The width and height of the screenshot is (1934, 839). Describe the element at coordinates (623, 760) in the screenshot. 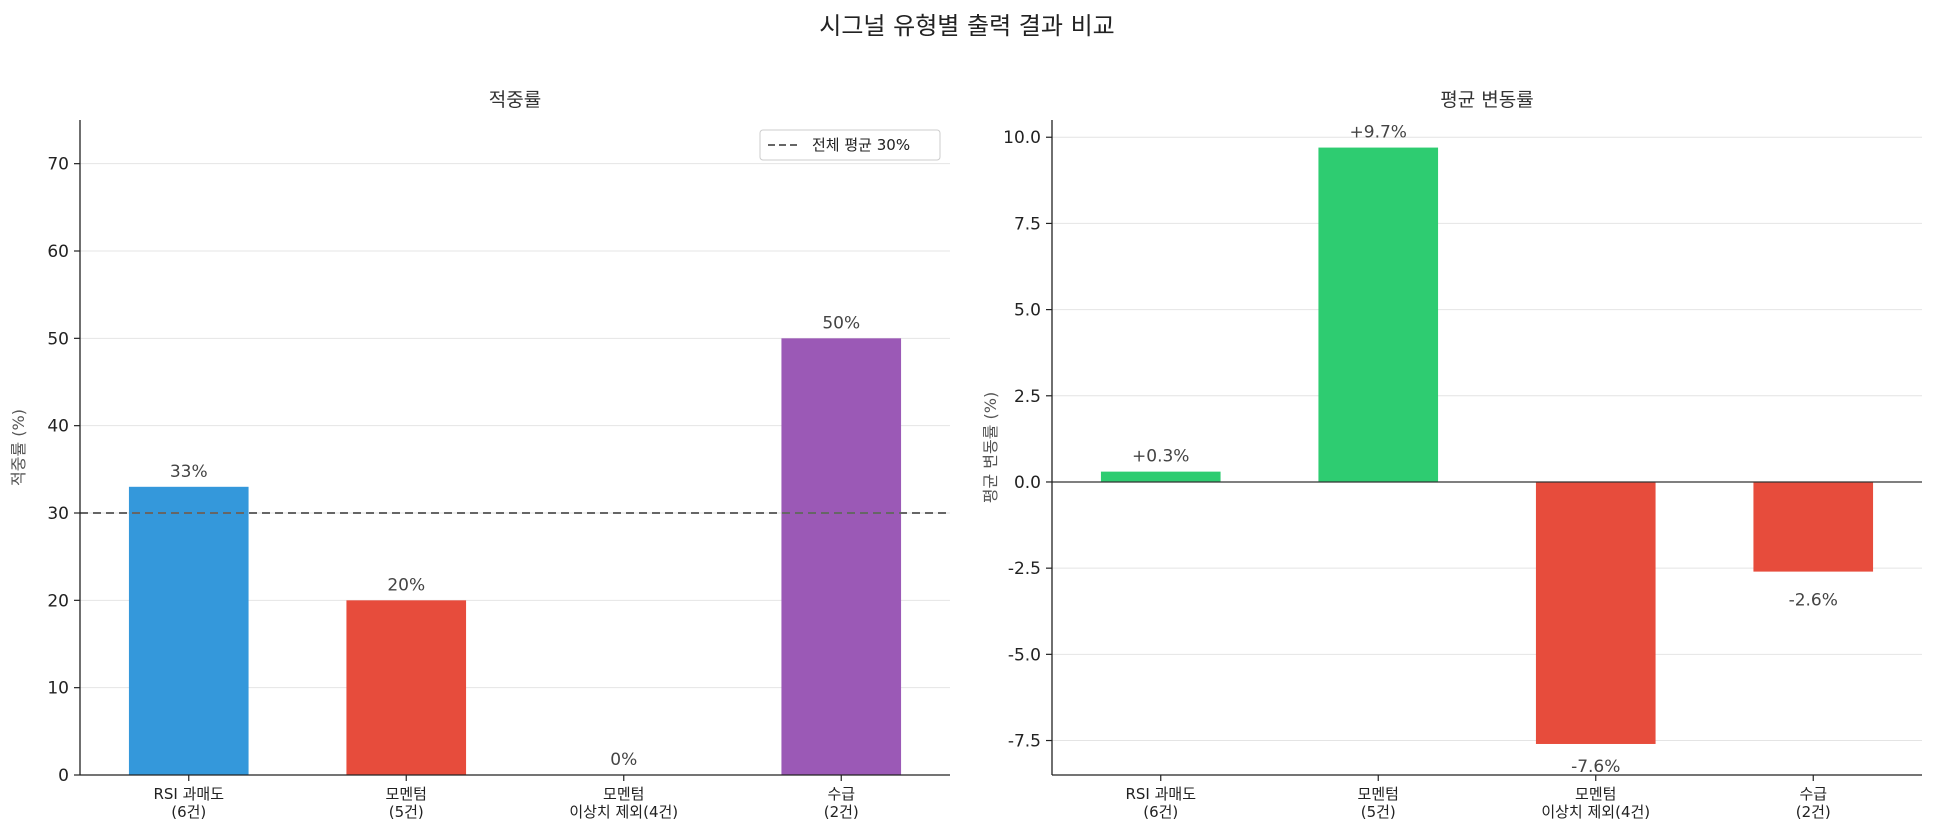

I see `data-label: 0%` at that location.